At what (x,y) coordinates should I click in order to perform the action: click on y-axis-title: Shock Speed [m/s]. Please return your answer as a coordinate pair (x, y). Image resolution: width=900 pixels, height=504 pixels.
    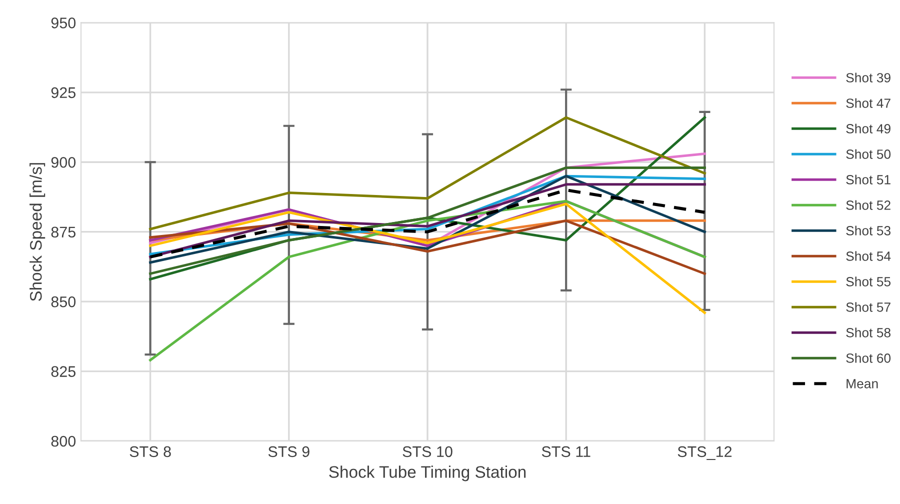
    Looking at the image, I should click on (38, 232).